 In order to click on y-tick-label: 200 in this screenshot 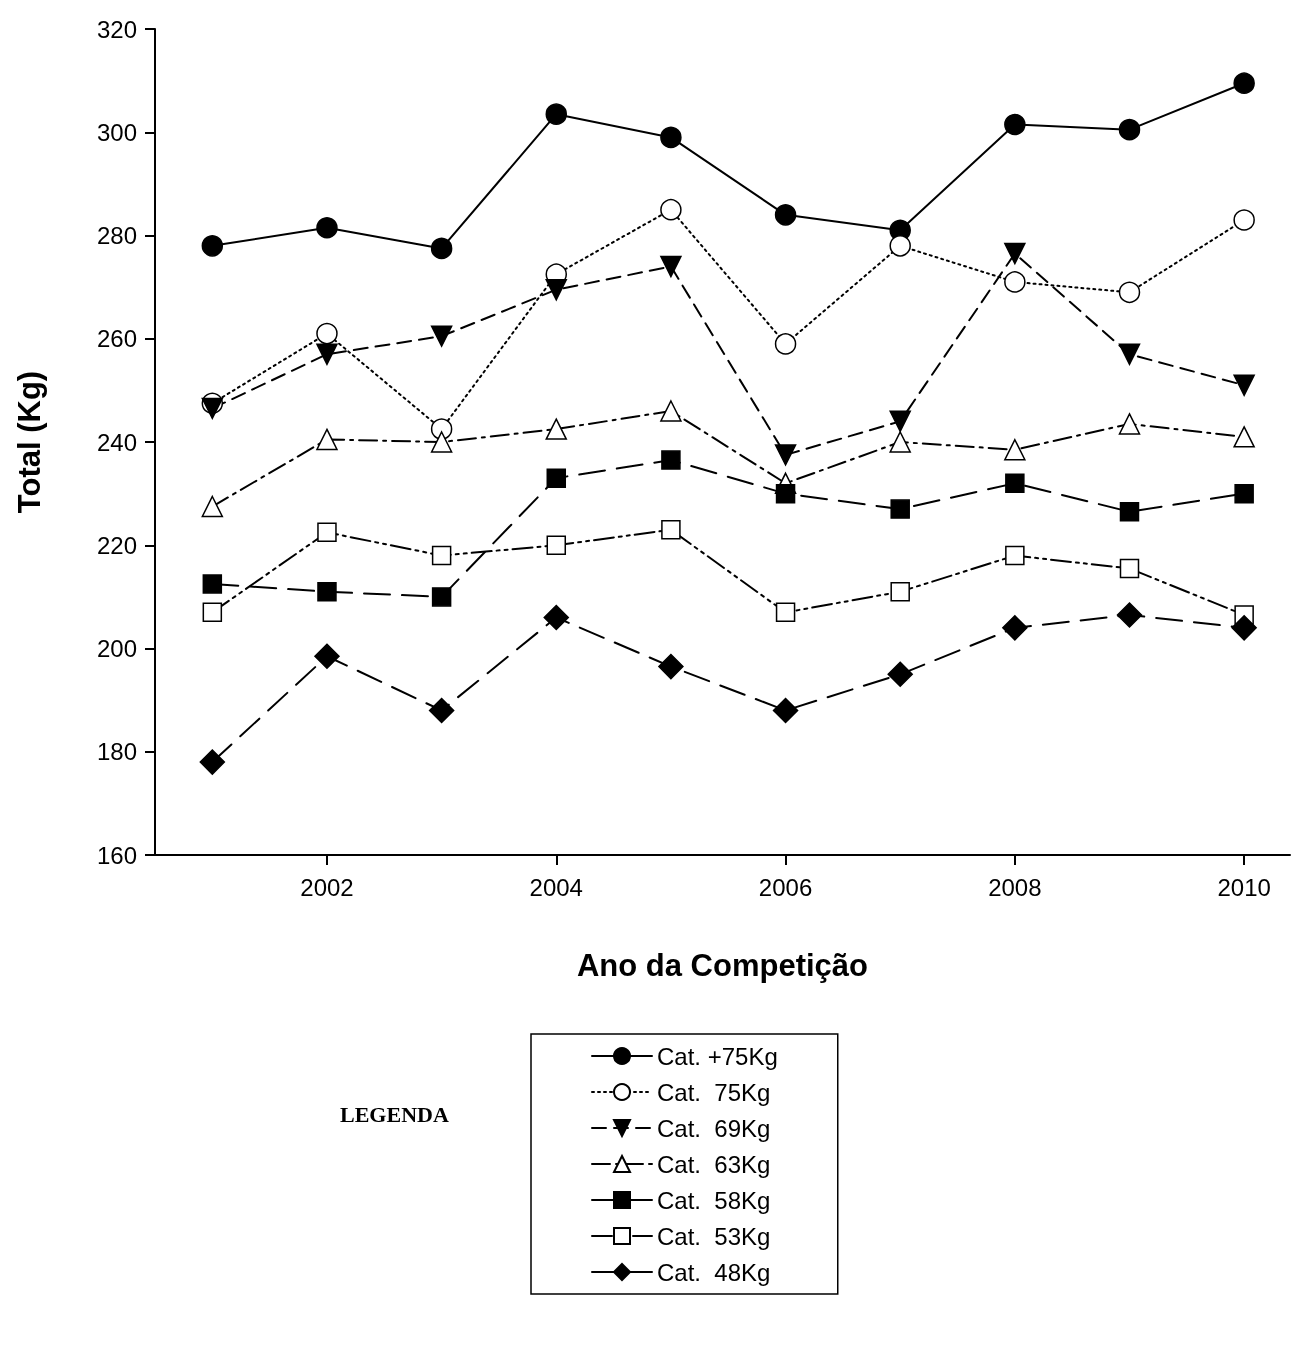, I will do `click(116, 648)`.